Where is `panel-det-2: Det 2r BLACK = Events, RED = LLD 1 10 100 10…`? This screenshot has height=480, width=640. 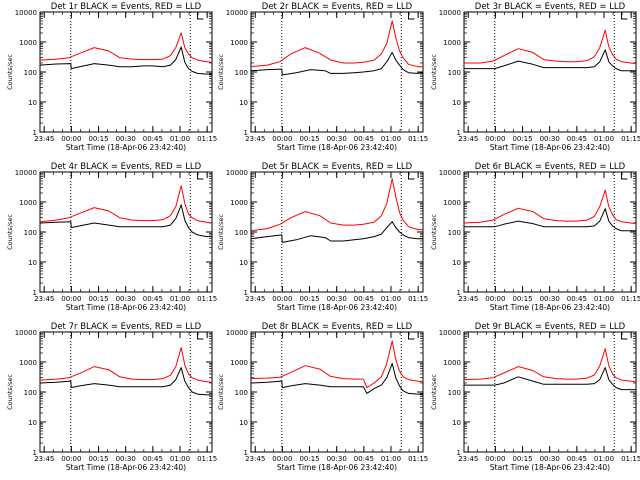
panel-det-2: Det 2r BLACK = Events, RED = LLD 1 10 100 10… is located at coordinates (322, 77).